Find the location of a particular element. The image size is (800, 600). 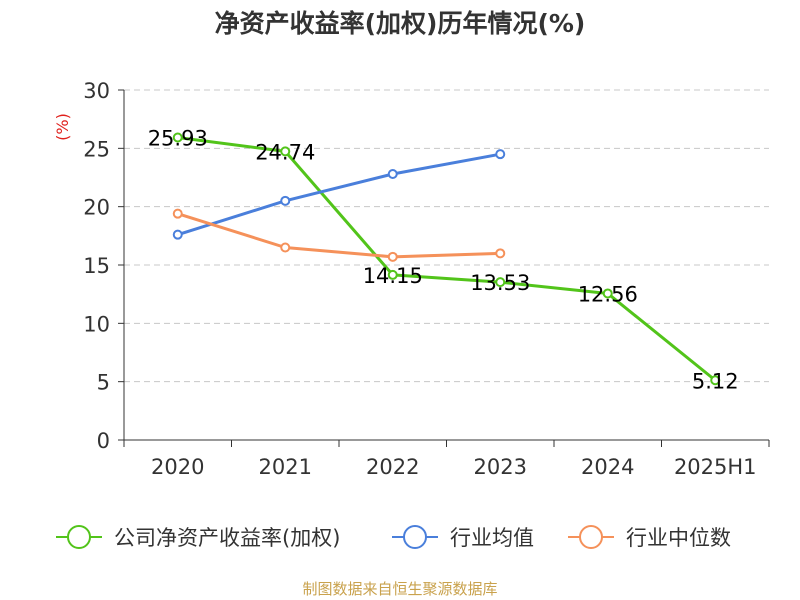

x-tick-label: 2020 is located at coordinates (177, 467).